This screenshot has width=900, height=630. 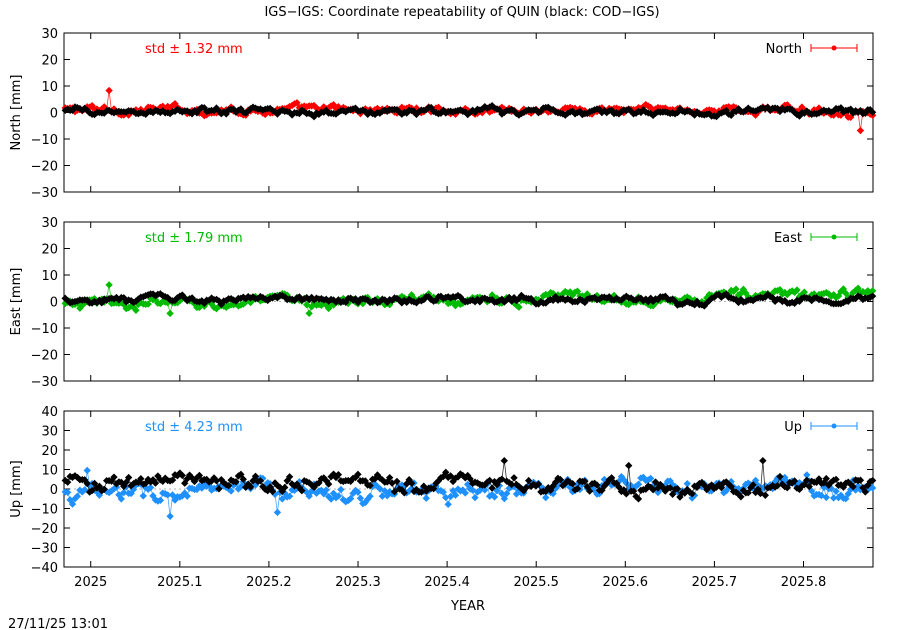 I want to click on x-tick-label: 2025.7, so click(x=715, y=582).